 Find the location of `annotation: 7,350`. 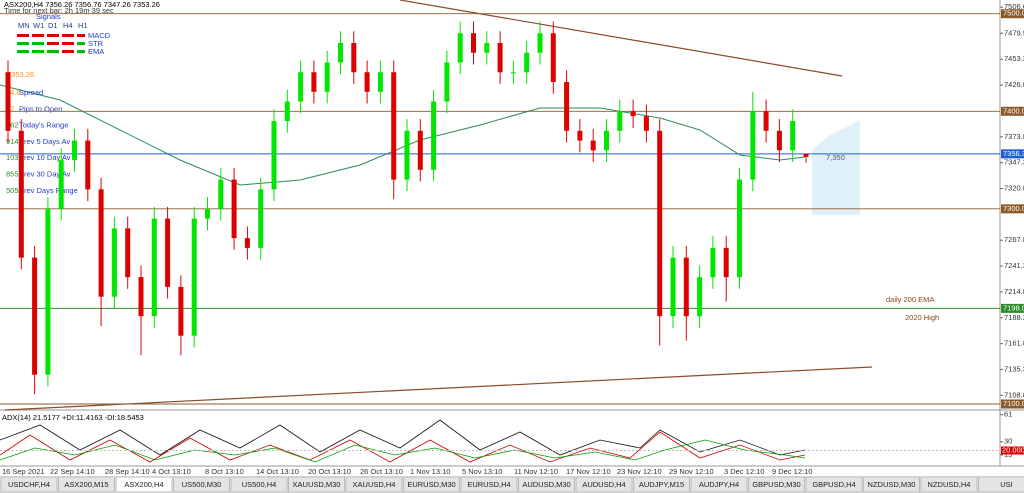

annotation: 7,350 is located at coordinates (835, 157).